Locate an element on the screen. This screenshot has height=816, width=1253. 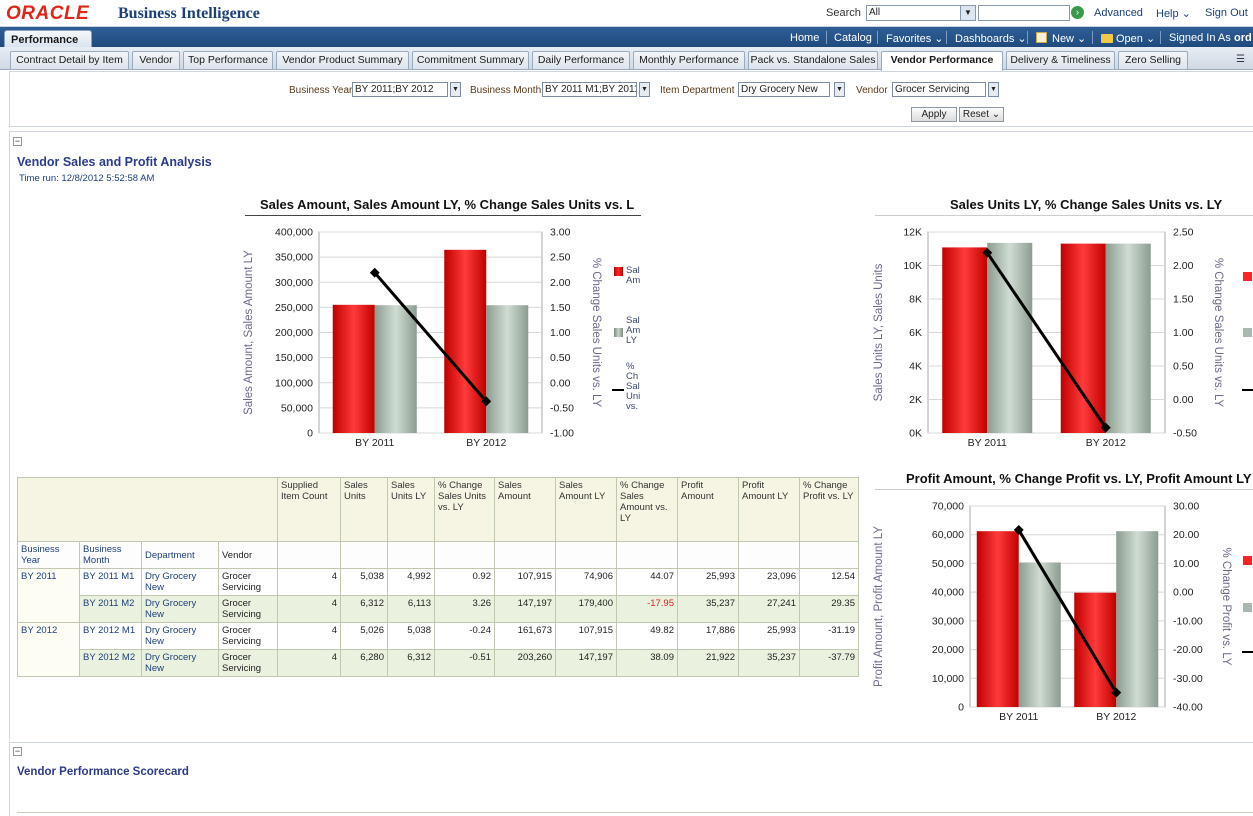
row-header-business-month: Business Month is located at coordinates (110, 555).